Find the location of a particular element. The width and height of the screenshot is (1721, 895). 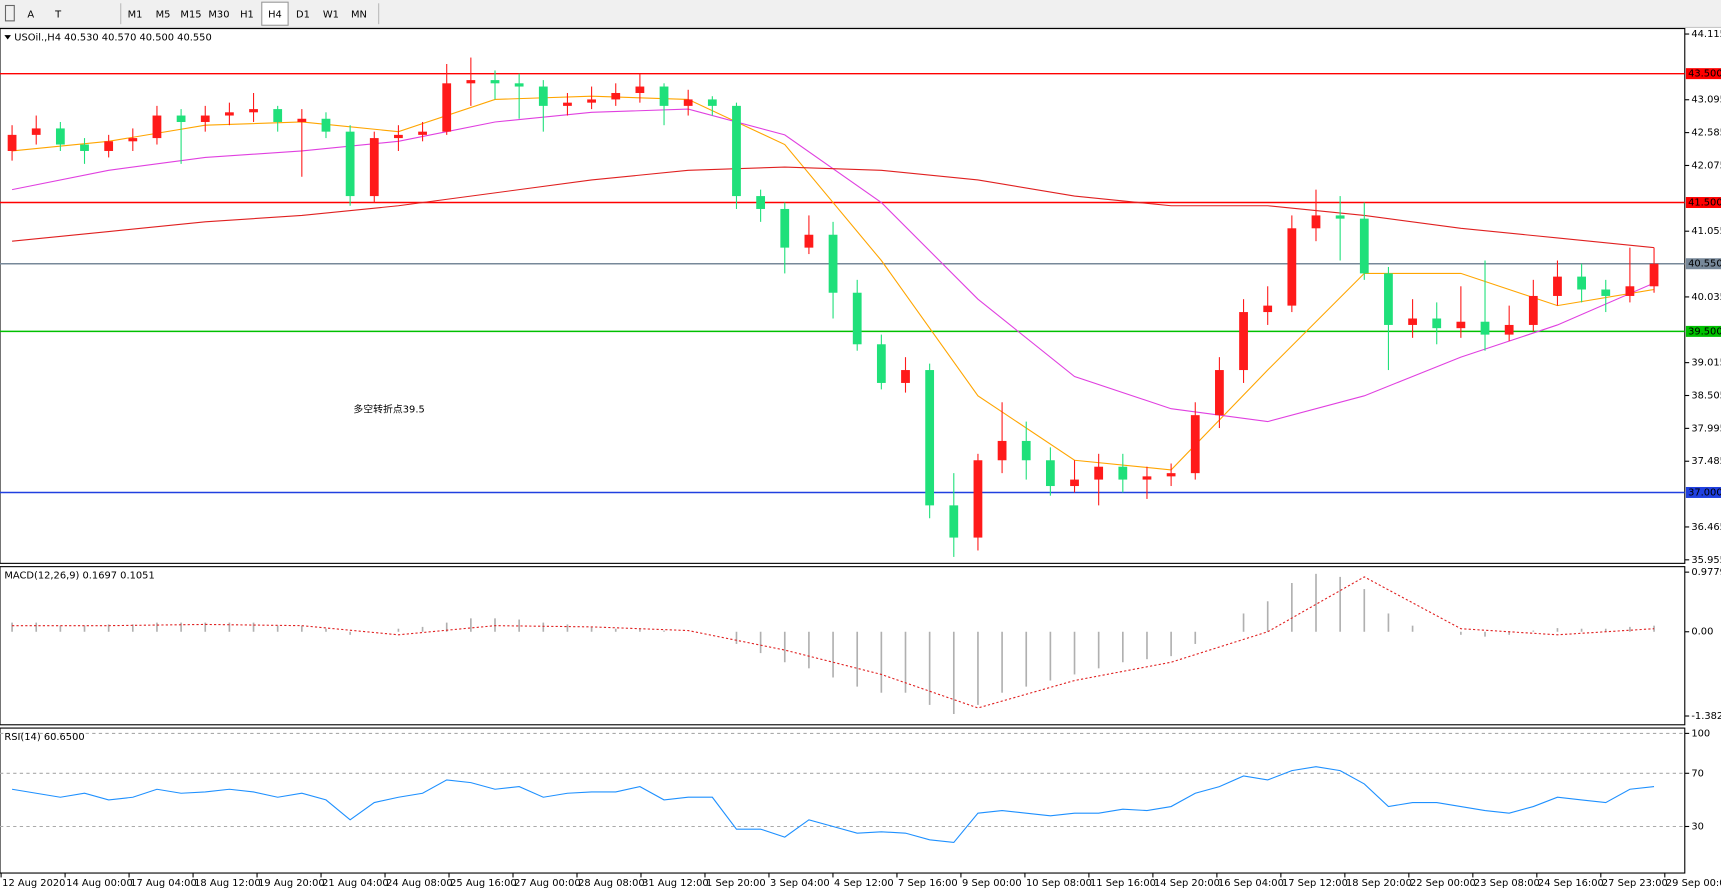

level-label: 41.500 is located at coordinates (1704, 203).